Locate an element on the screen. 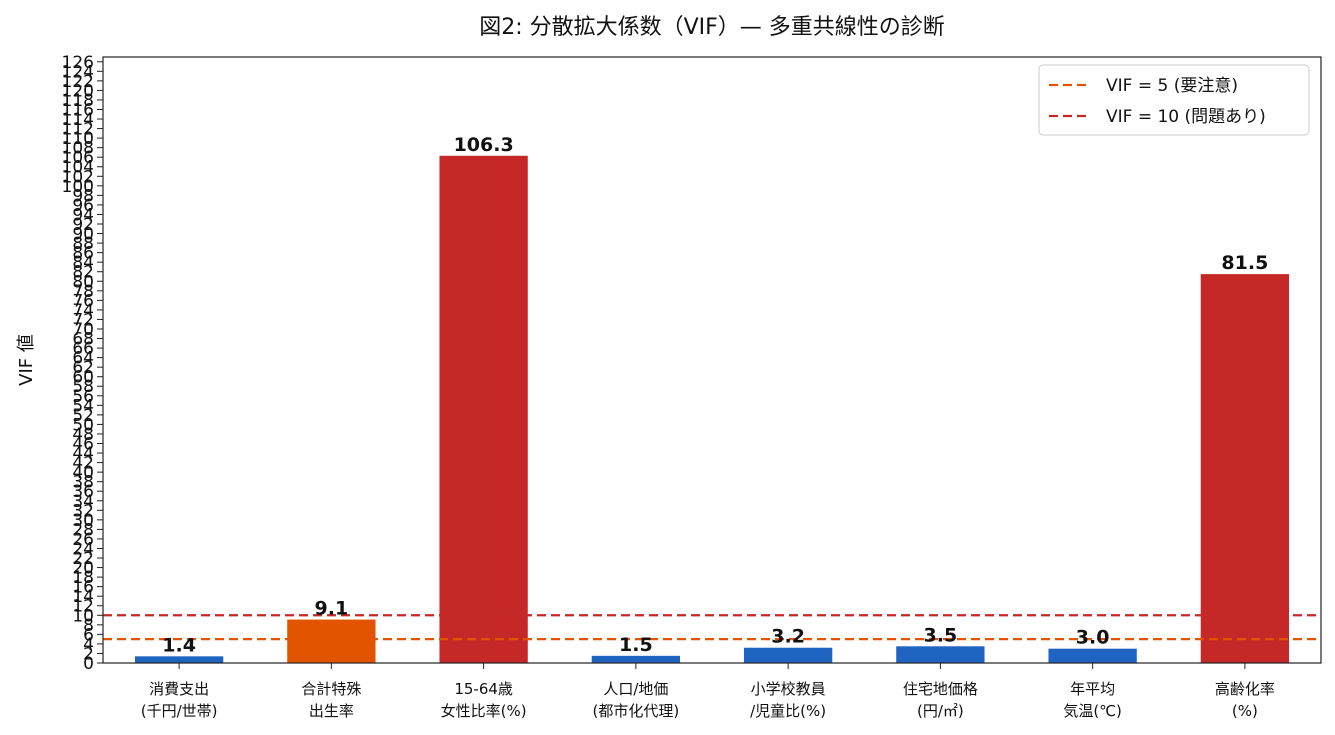 The height and width of the screenshot is (735, 1335). x-tick-label: 年平均 is located at coordinates (1092, 689).